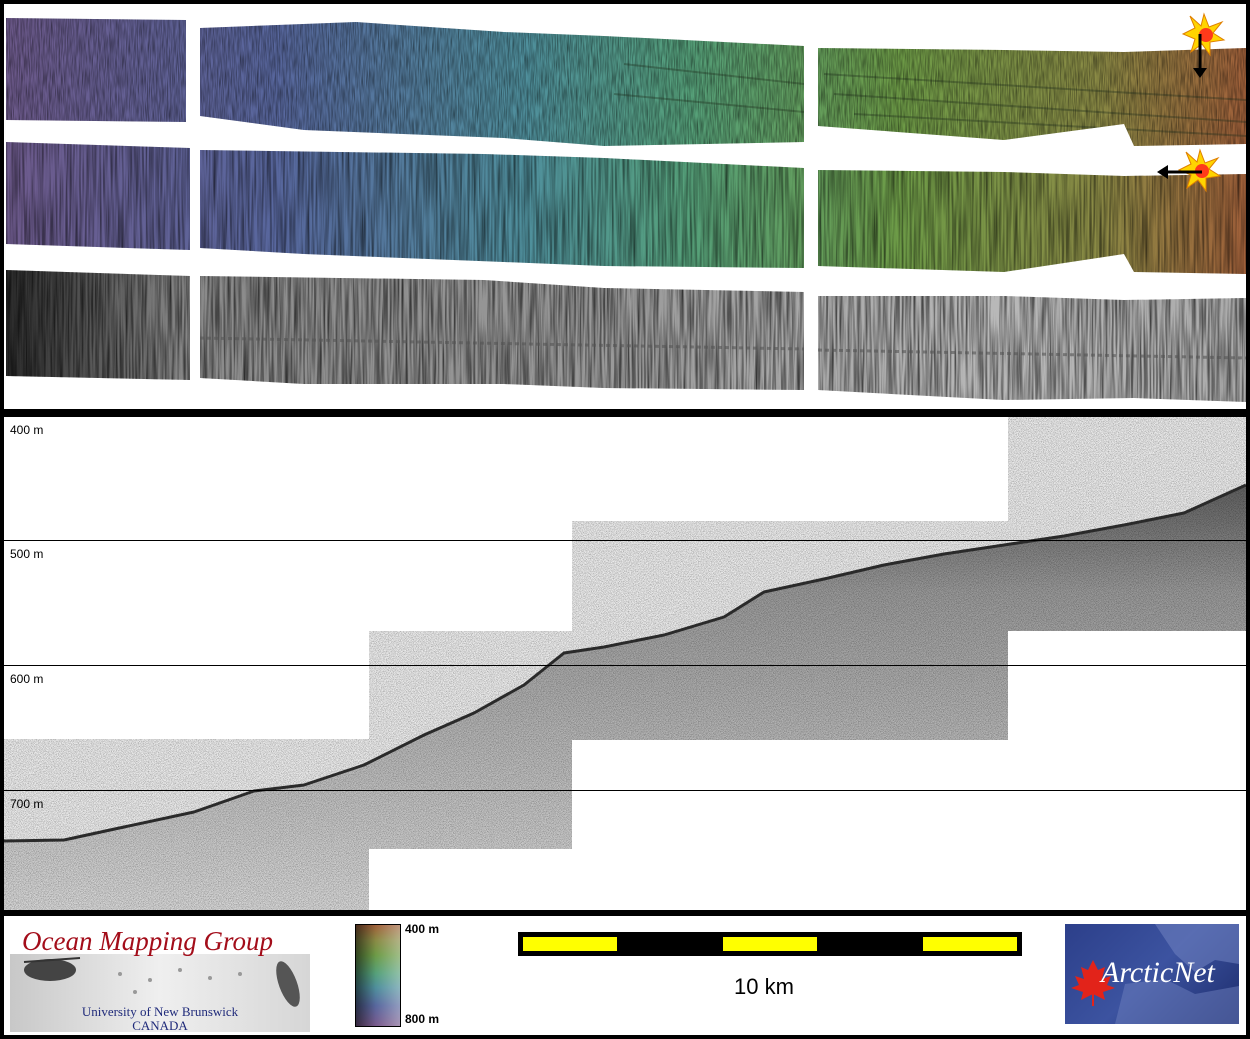 The height and width of the screenshot is (1039, 1250). I want to click on depth-label-700: 700 m, so click(27, 804).